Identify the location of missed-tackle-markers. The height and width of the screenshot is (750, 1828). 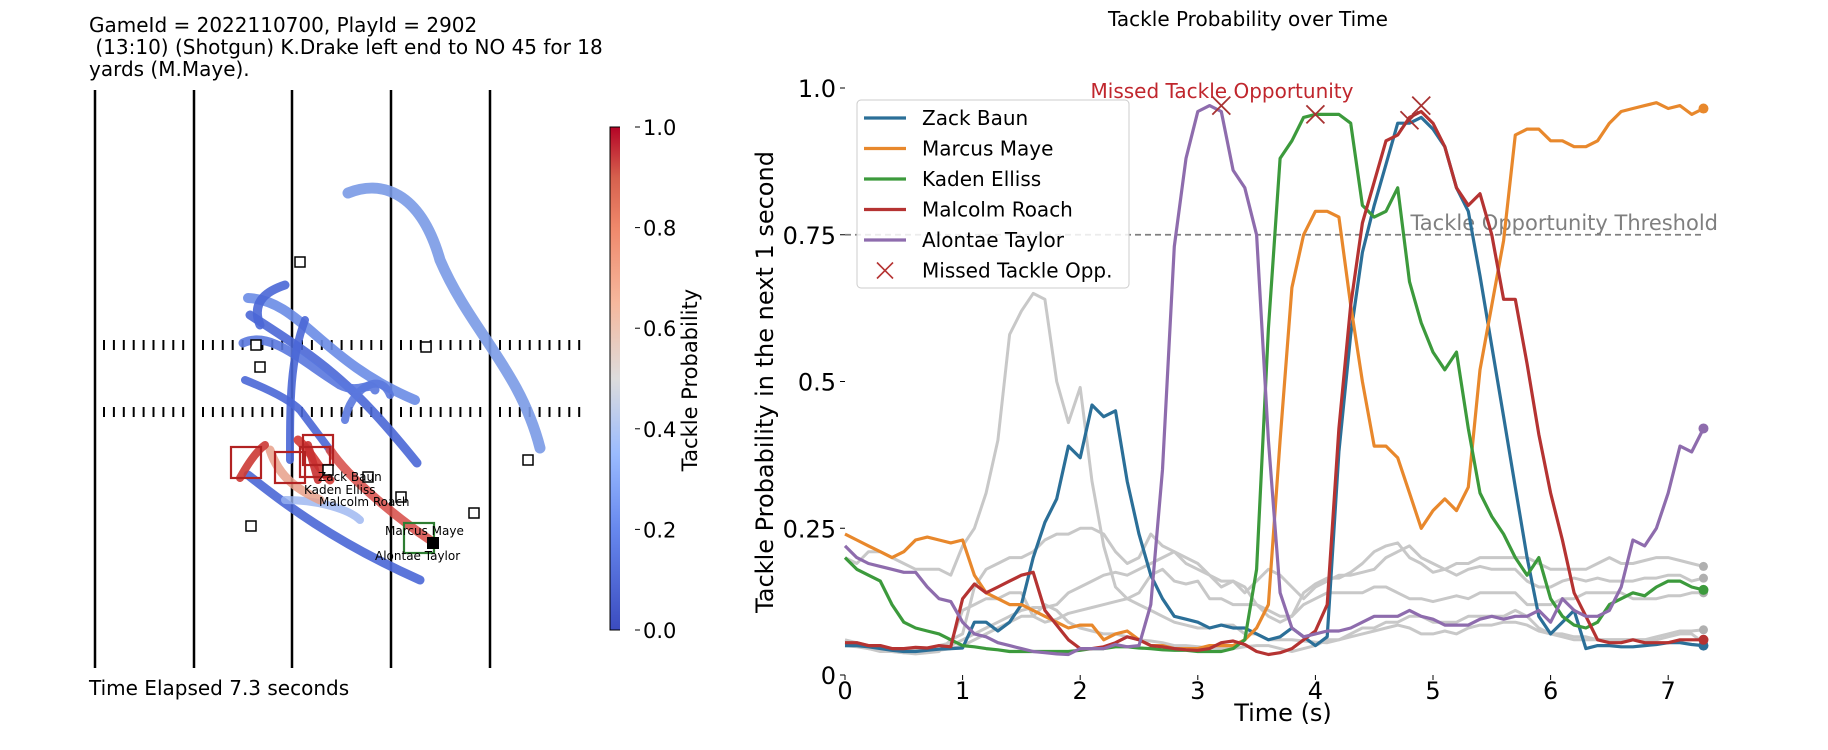
(1321, 112).